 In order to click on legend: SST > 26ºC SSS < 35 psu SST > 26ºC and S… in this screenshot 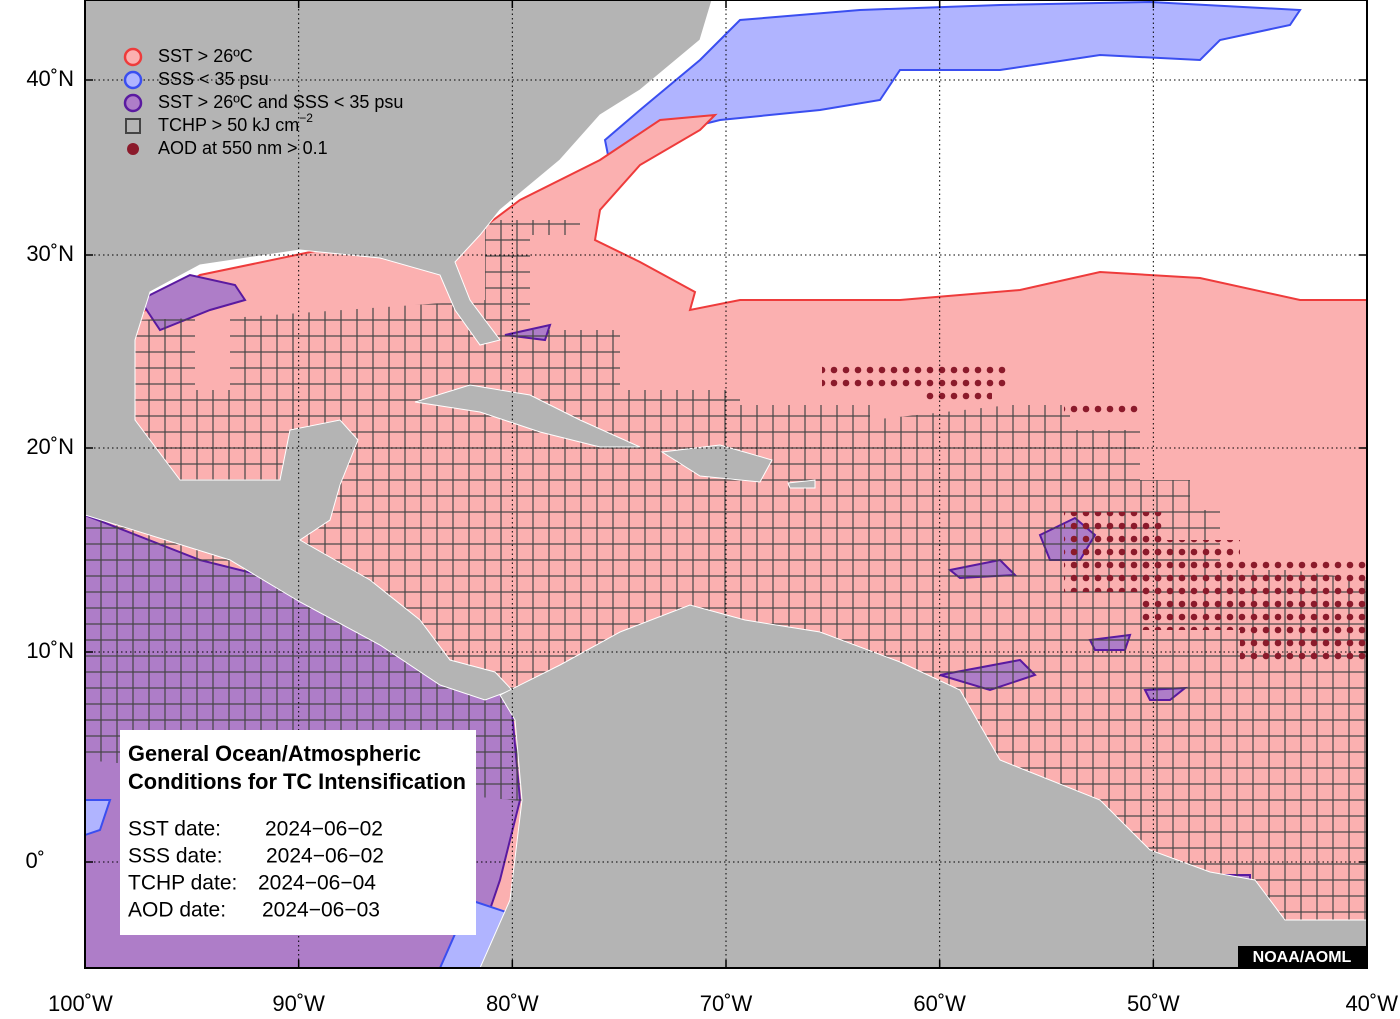, I will do `click(263, 102)`.